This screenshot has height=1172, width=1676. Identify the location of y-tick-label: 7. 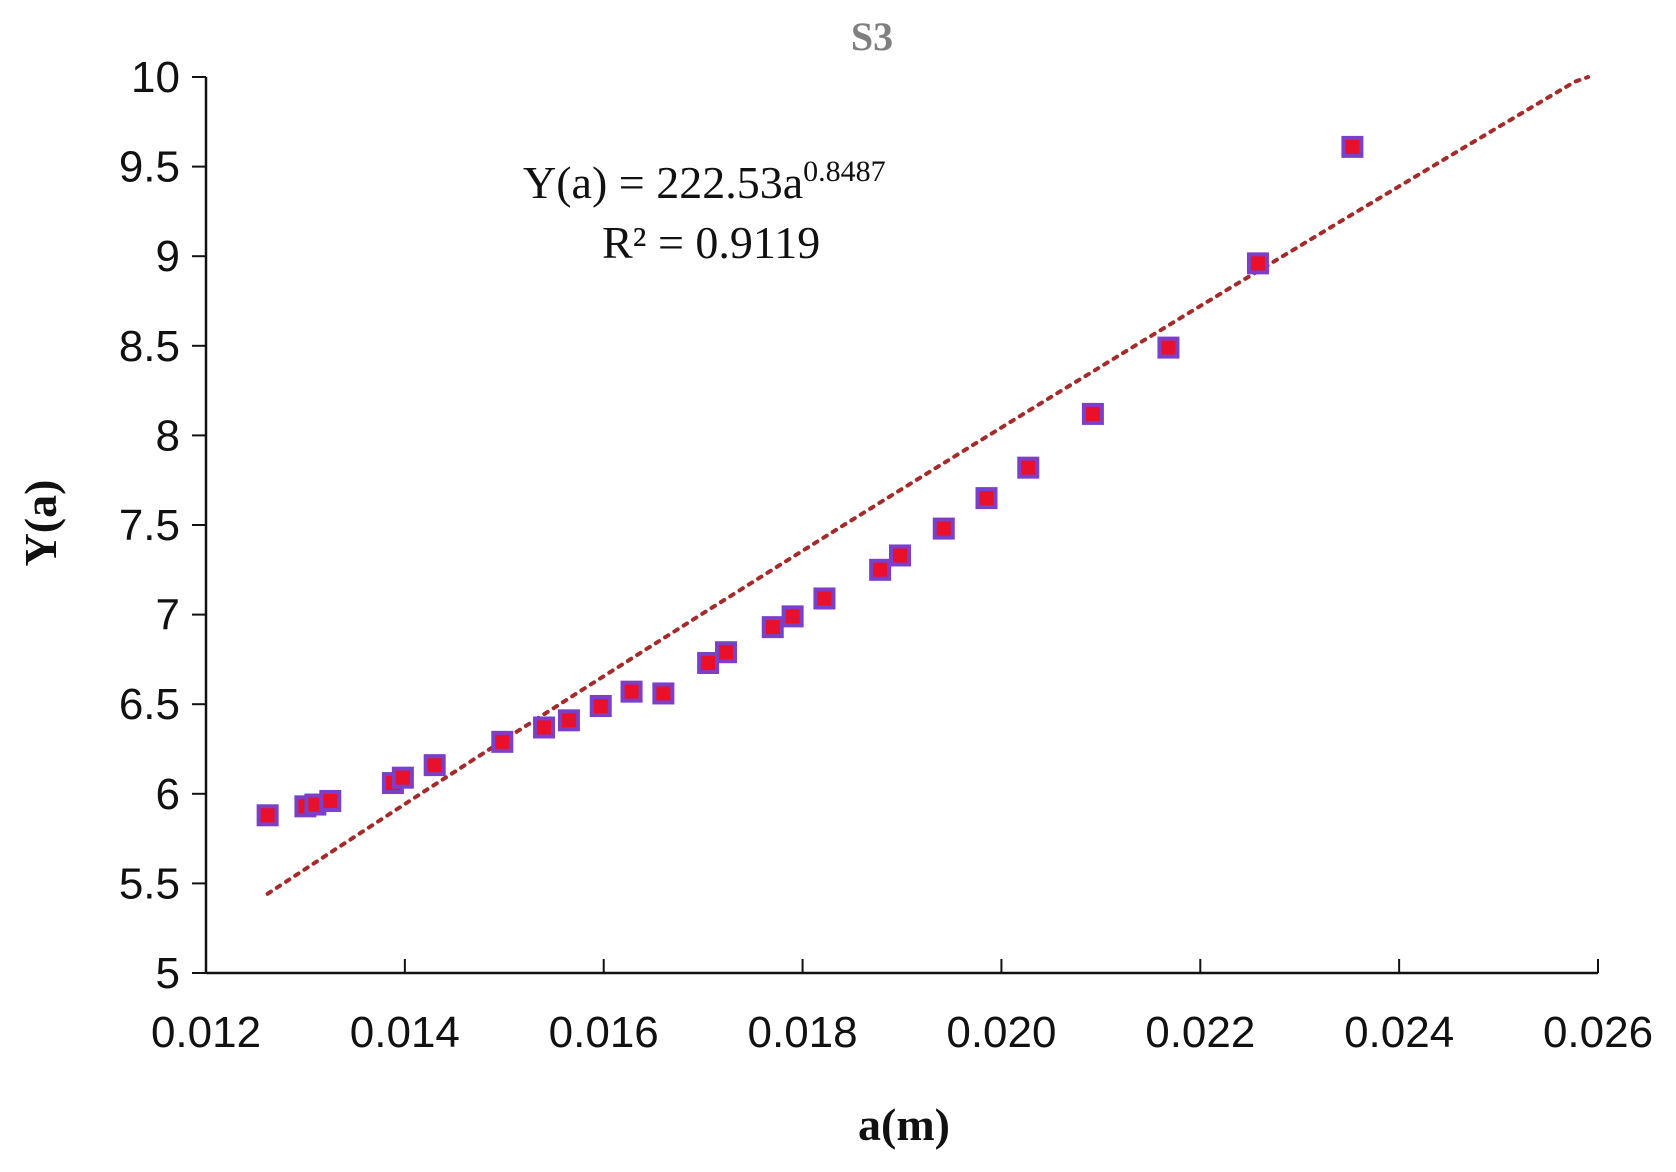
(168, 615).